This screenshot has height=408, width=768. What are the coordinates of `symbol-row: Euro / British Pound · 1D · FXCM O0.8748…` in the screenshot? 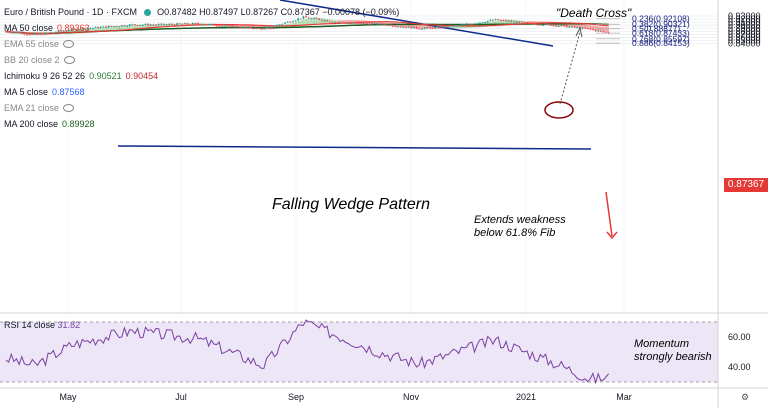 It's located at (201, 12).